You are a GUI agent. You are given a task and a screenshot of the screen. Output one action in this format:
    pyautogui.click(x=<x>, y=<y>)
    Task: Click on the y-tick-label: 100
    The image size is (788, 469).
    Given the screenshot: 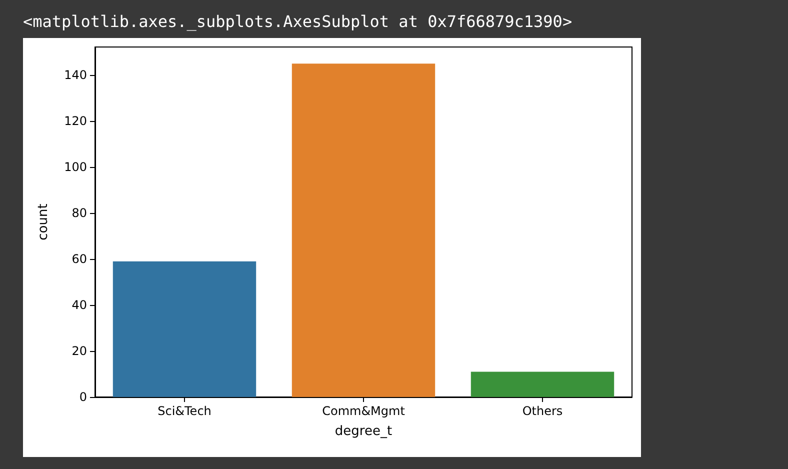 What is the action you would take?
    pyautogui.click(x=75, y=167)
    